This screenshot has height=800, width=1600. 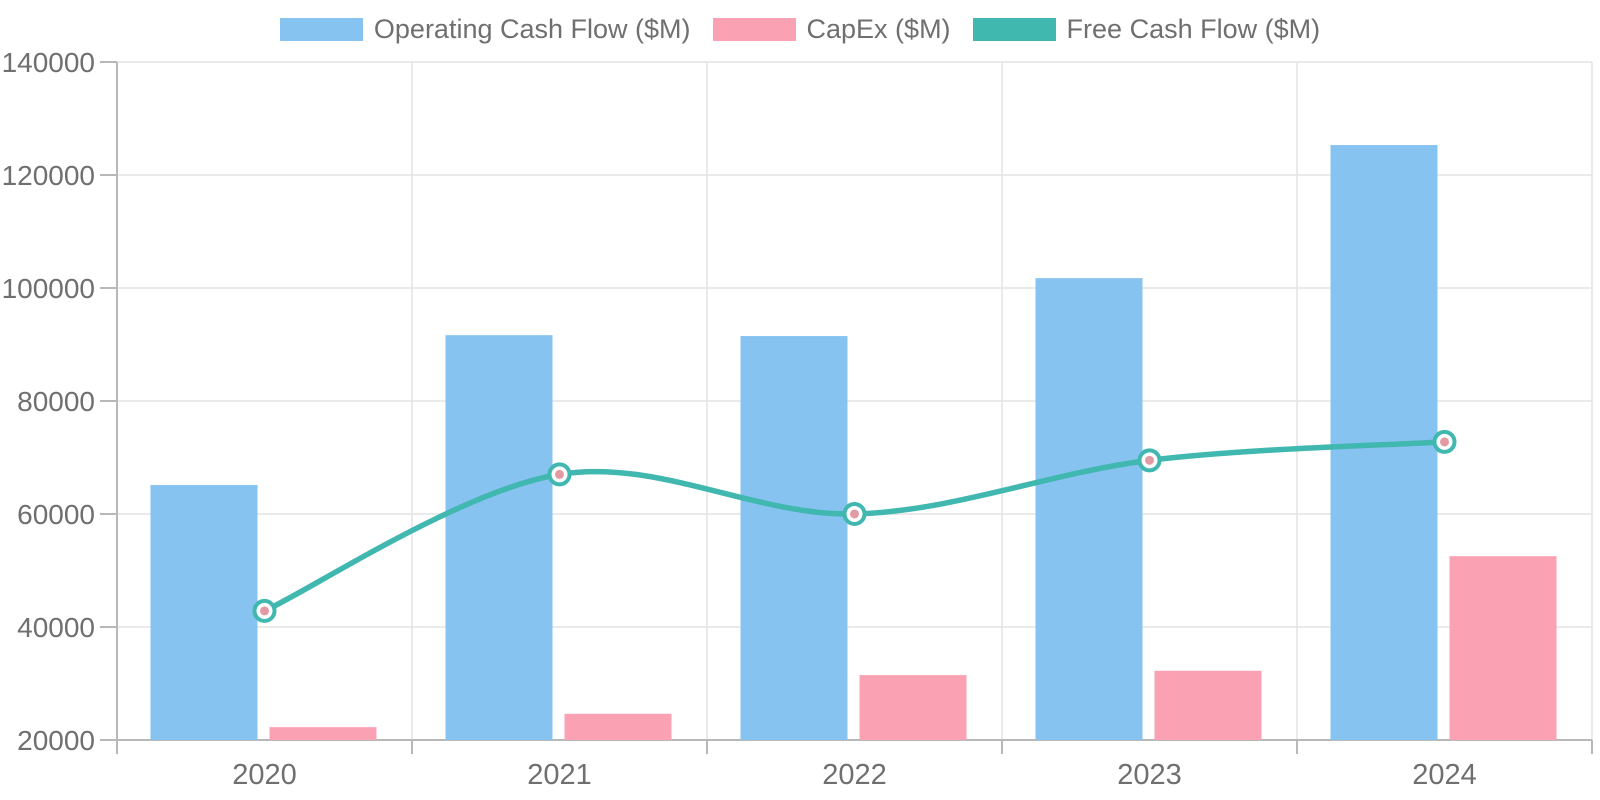 What do you see at coordinates (56, 401) in the screenshot?
I see `y-tick-label: 80000` at bounding box center [56, 401].